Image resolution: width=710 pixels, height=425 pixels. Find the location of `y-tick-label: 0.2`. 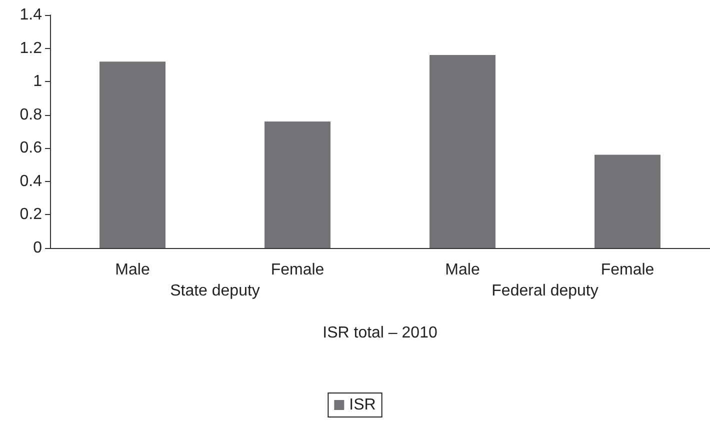

y-tick-label: 0.2 is located at coordinates (31, 215).